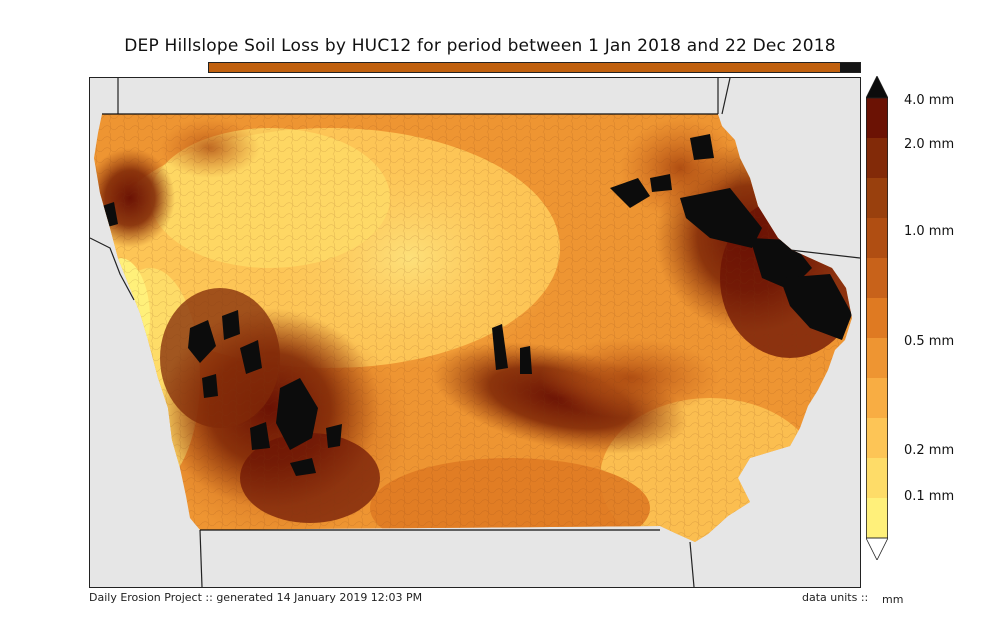 The width and height of the screenshot is (998, 623). I want to click on colorbar, so click(877, 318).